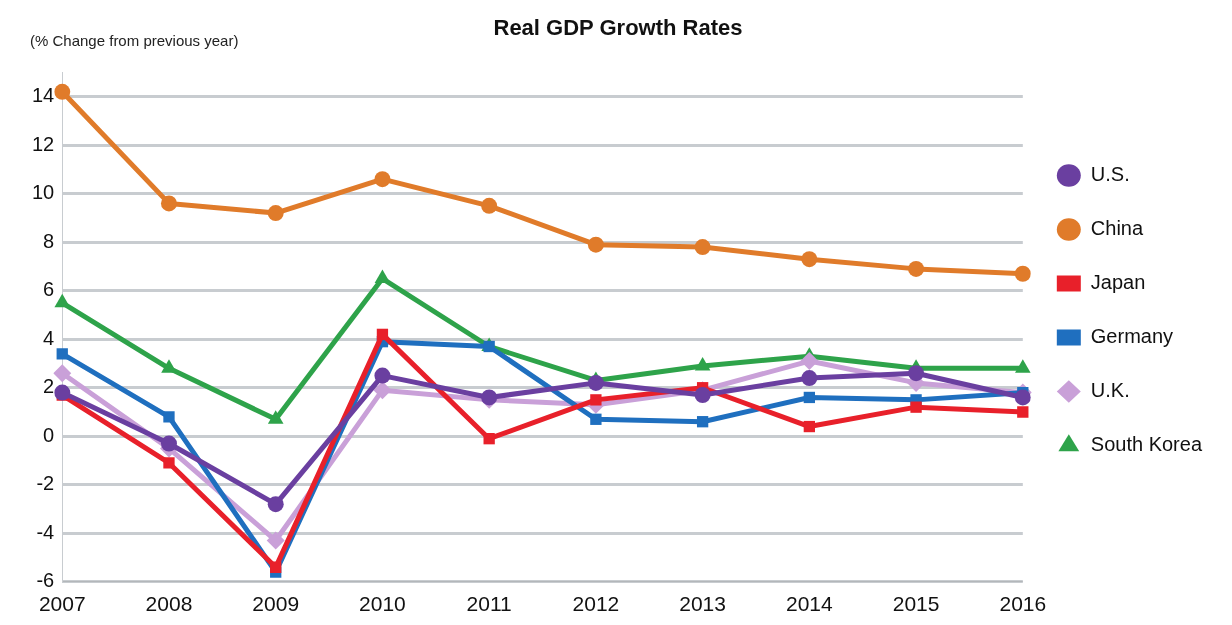  What do you see at coordinates (809, 604) in the screenshot?
I see `x-tick-label: 2014` at bounding box center [809, 604].